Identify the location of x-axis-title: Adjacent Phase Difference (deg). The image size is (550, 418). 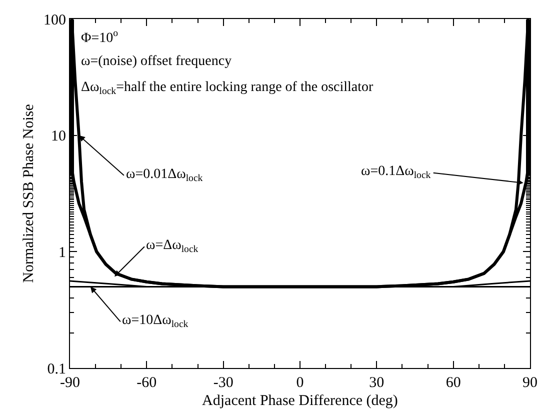
(300, 401).